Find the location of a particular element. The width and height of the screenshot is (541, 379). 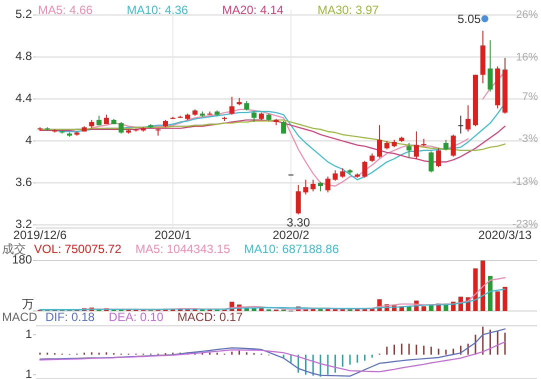

chart-title: MACD is located at coordinates (20, 317).